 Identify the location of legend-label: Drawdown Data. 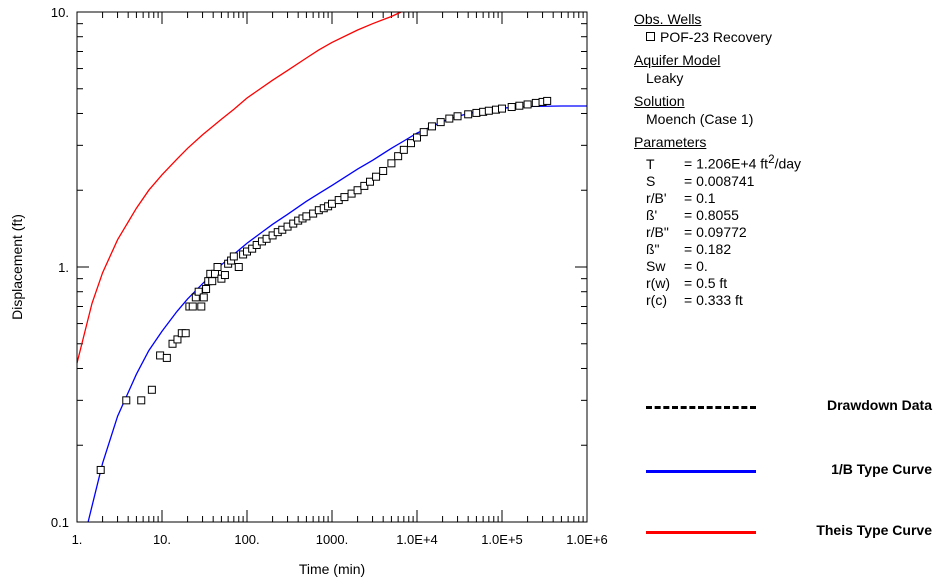
(879, 405).